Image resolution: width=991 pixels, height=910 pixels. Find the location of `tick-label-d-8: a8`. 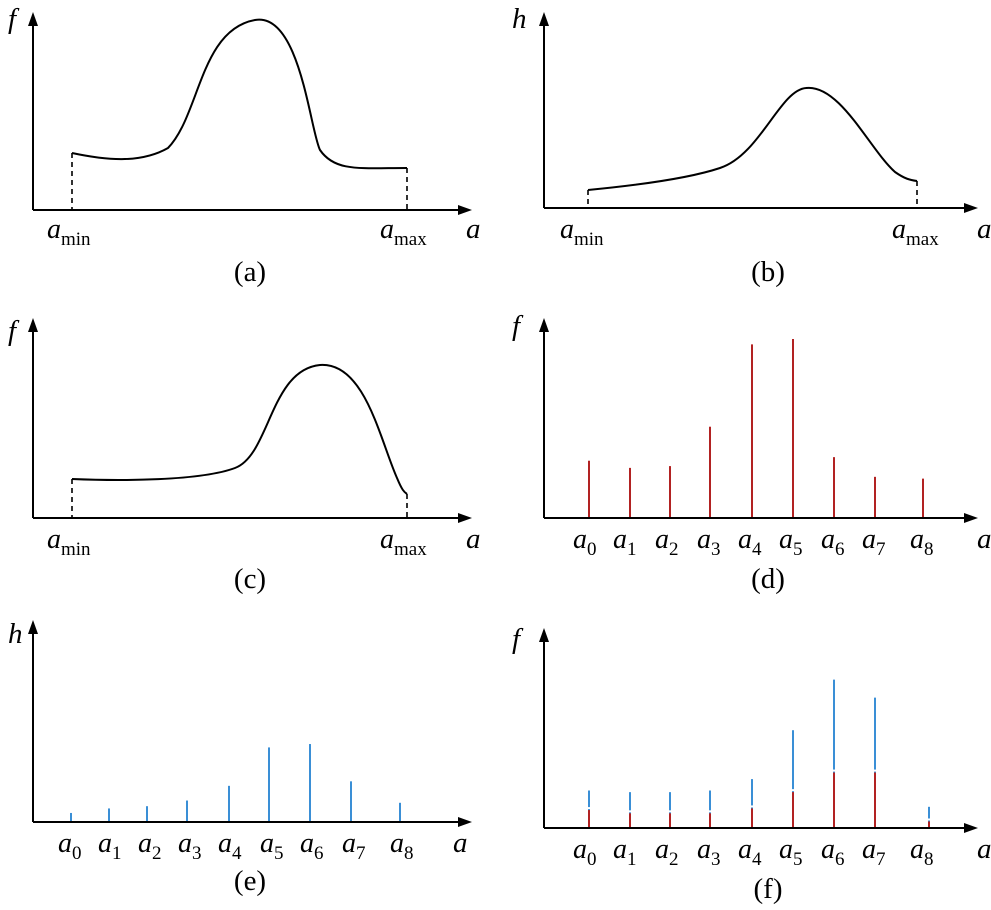

tick-label-d-8: a8 is located at coordinates (922, 542).